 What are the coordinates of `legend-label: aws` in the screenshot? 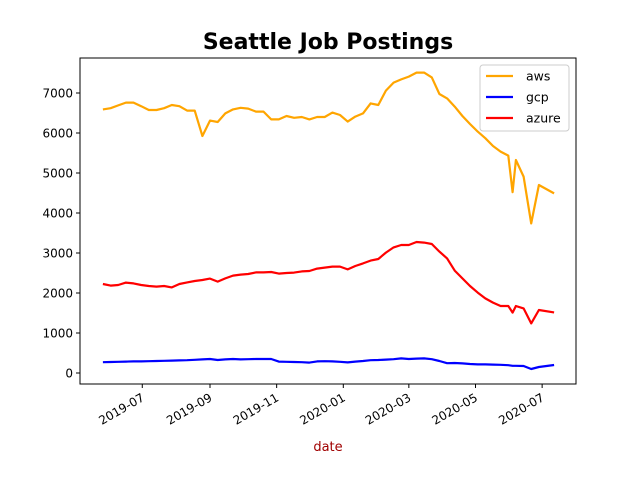 It's located at (538, 76).